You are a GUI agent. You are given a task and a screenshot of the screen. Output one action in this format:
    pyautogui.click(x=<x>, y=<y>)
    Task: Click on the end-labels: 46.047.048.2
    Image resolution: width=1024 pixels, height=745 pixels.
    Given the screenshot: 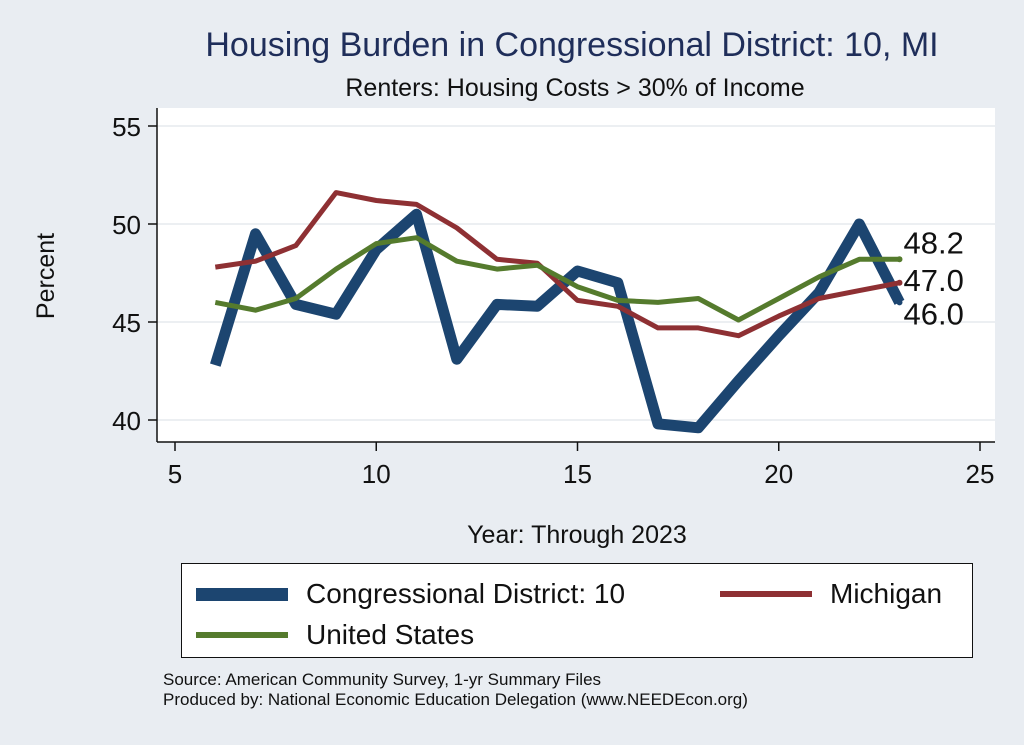 What is the action you would take?
    pyautogui.click(x=934, y=278)
    